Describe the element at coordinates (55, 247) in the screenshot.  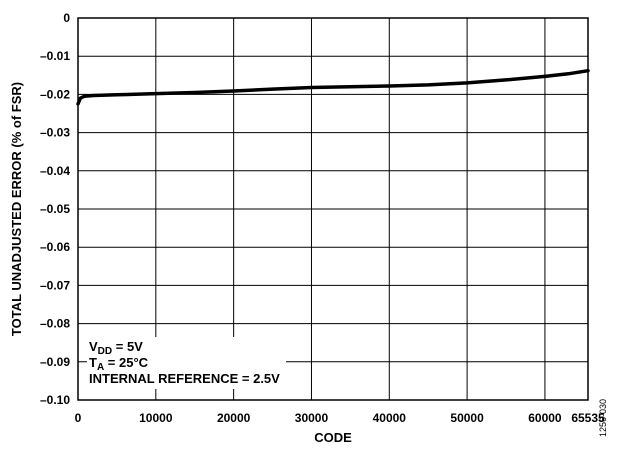
I see `y-tick-label: –0.06` at that location.